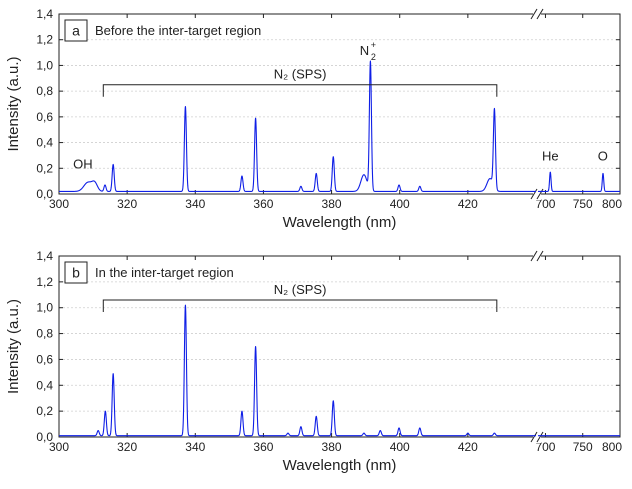 This screenshot has height=489, width=632. I want to click on spectrum-line, so click(579, 181).